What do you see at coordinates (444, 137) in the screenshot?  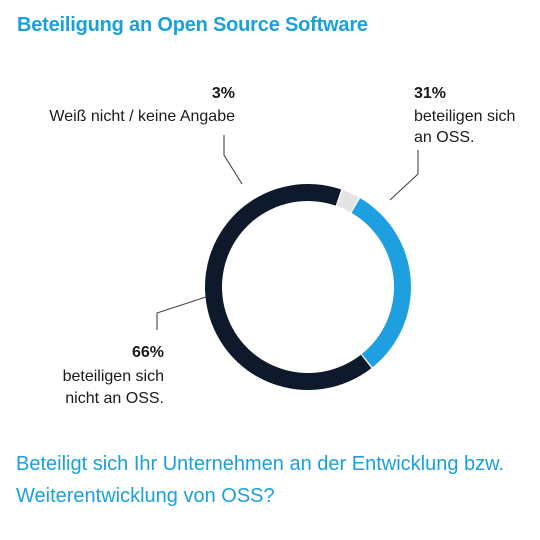 I see `slice-description-label: an OSS.` at bounding box center [444, 137].